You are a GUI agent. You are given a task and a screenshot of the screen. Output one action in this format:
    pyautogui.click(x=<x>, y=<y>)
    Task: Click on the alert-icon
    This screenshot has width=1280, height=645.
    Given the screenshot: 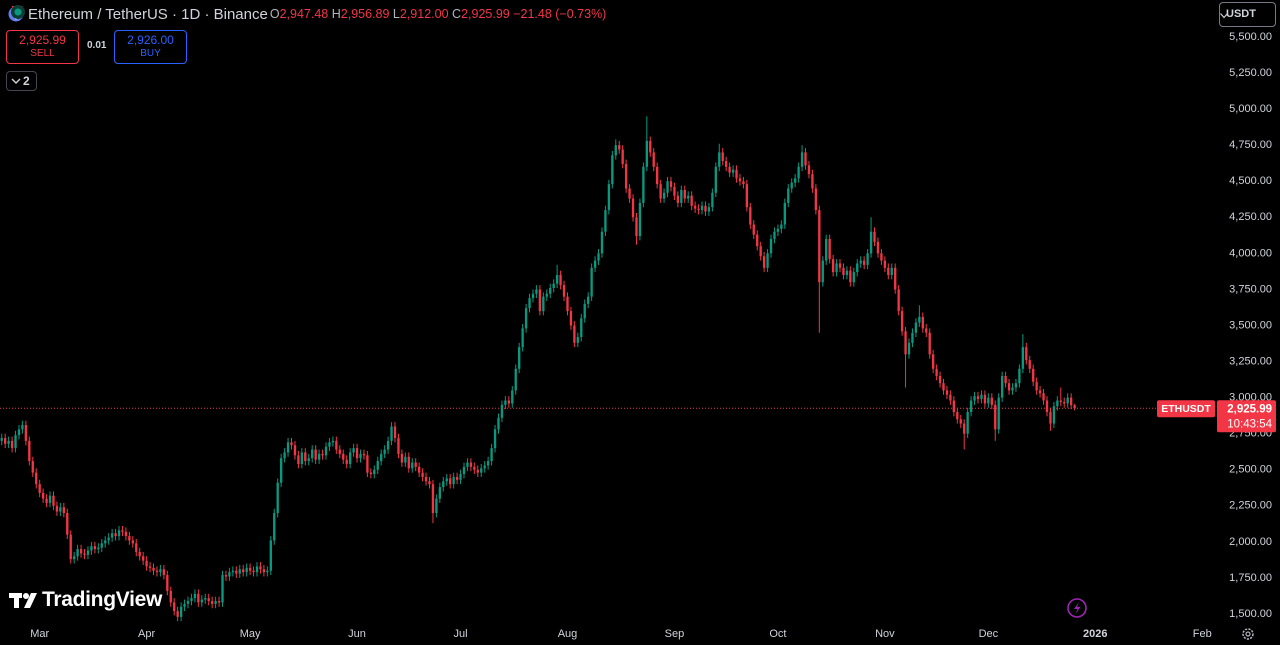 What is the action you would take?
    pyautogui.click(x=1077, y=608)
    